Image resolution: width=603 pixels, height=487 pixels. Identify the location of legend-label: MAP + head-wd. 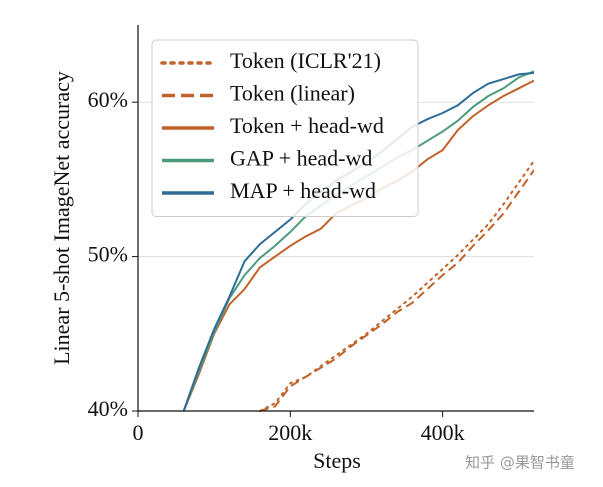
(303, 190).